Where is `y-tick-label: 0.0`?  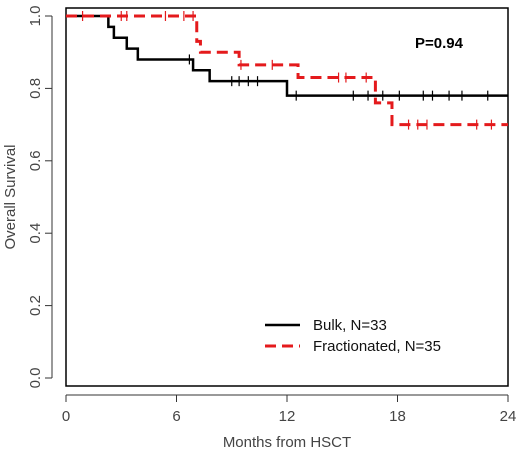
y-tick-label: 0.0 is located at coordinates (35, 378).